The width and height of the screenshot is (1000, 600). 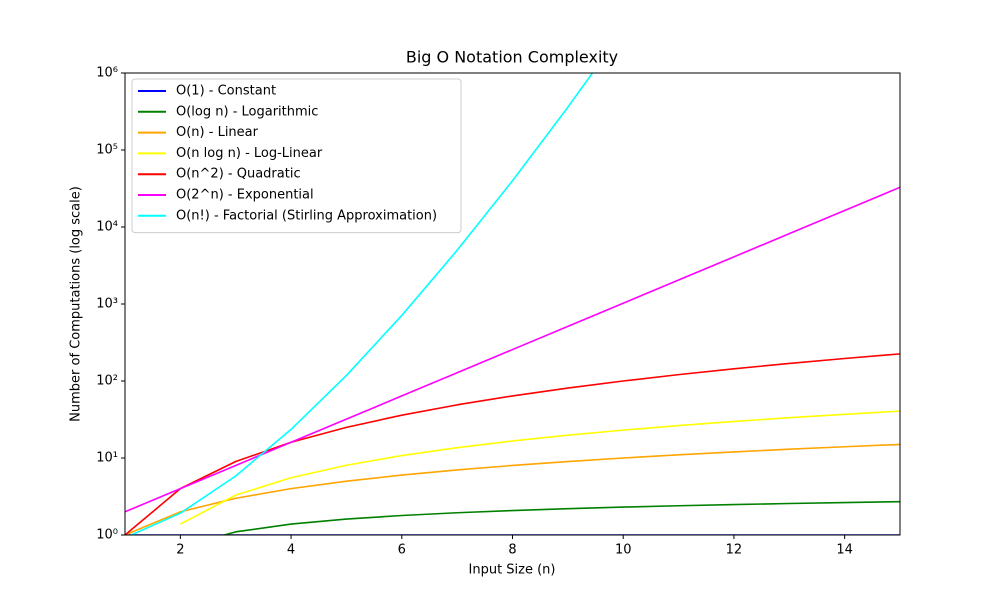 I want to click on chart-title: Big O Notation Complexity, so click(x=512, y=57).